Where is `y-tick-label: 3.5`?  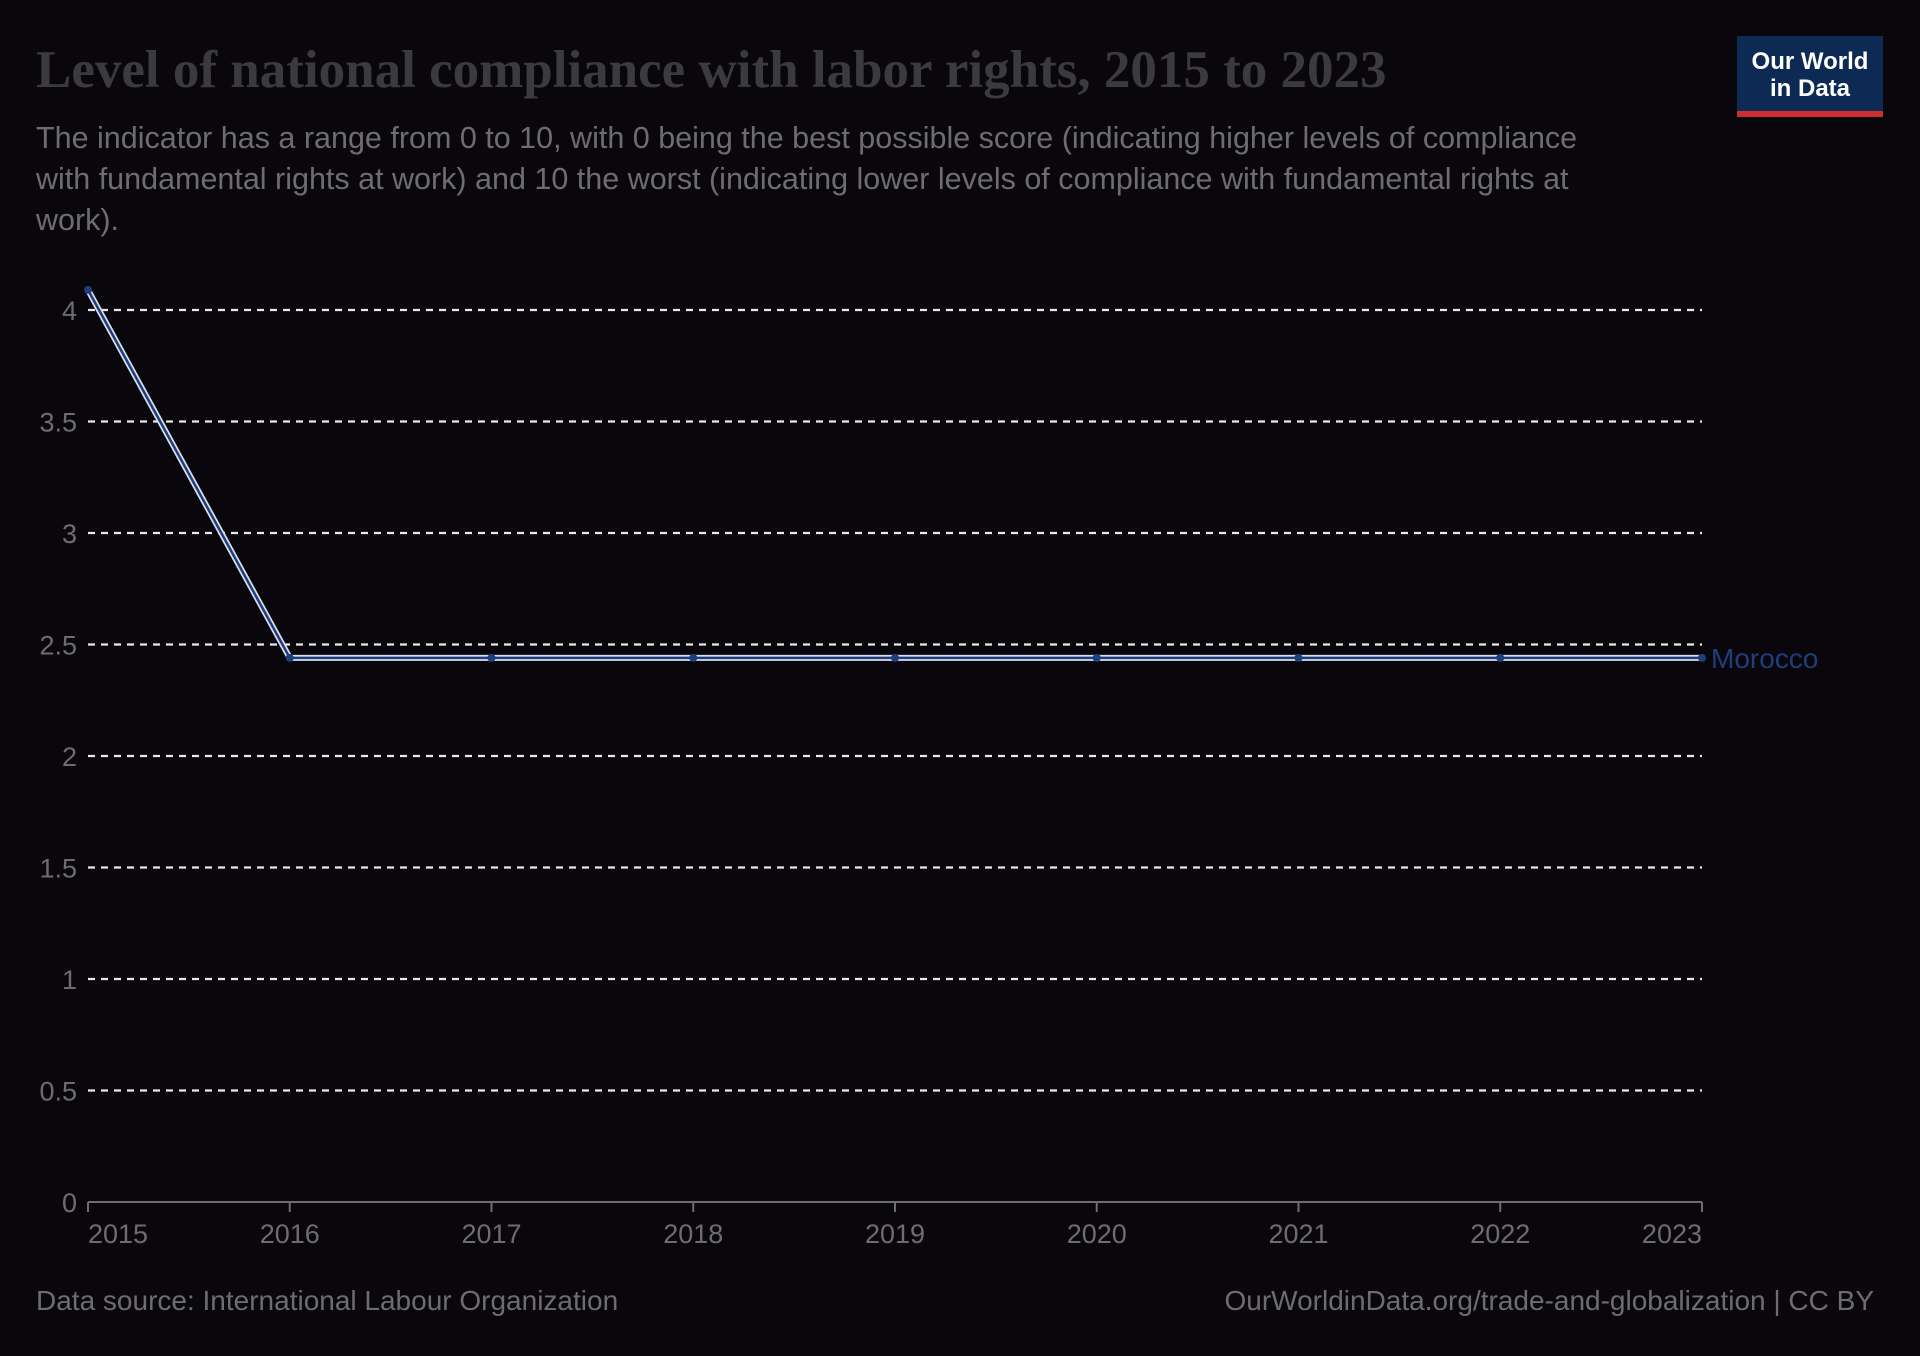
y-tick-label: 3.5 is located at coordinates (58, 423).